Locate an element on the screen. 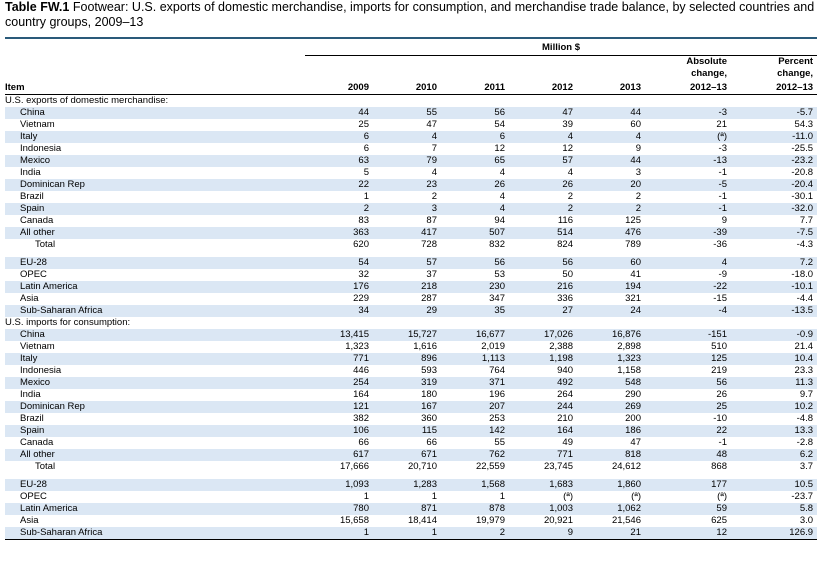 The width and height of the screenshot is (822, 578). cell-value: -7.5 is located at coordinates (774, 233).